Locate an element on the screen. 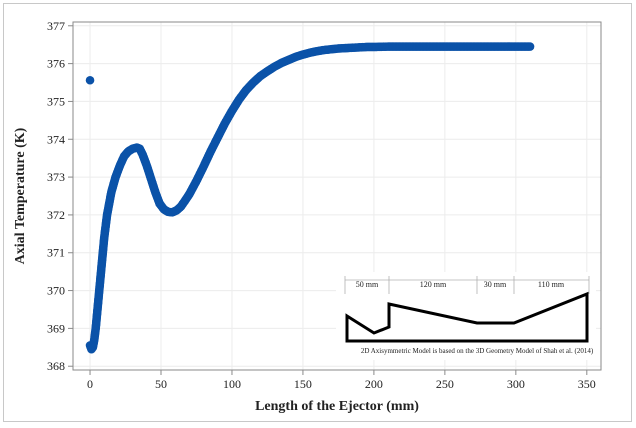  y-tick-label: 369 is located at coordinates (56, 328).